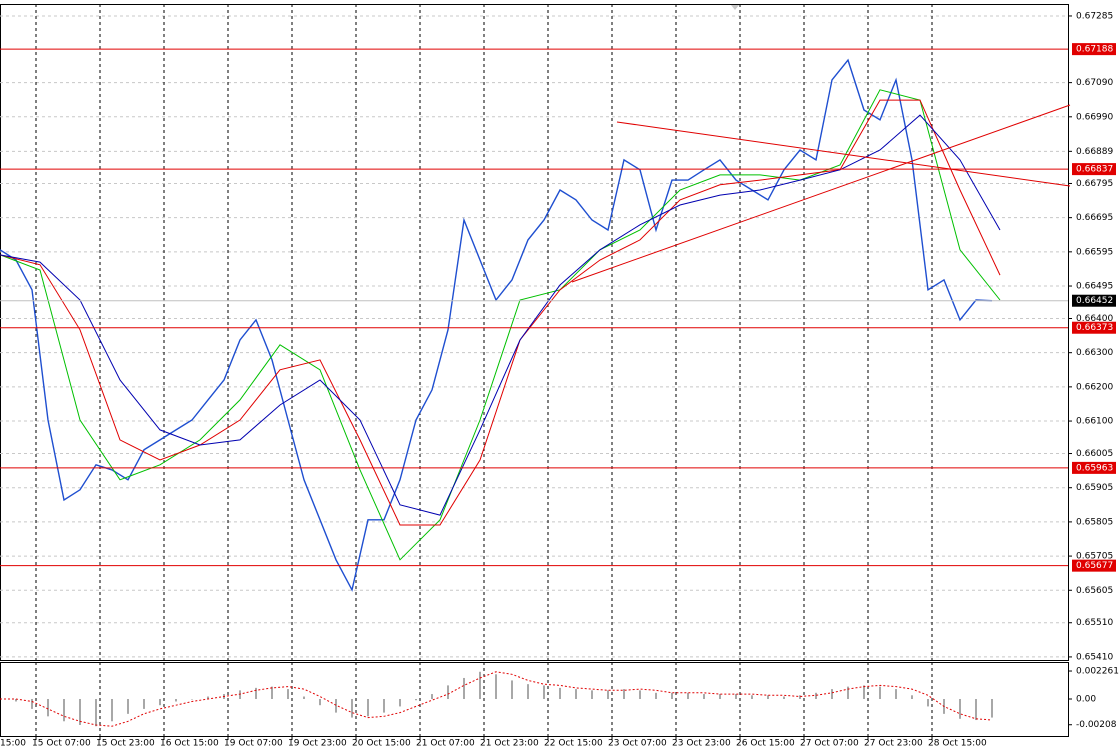  Describe the element at coordinates (765, 744) in the screenshot. I see `x-tick-label: 26 Oct 15:00` at that location.